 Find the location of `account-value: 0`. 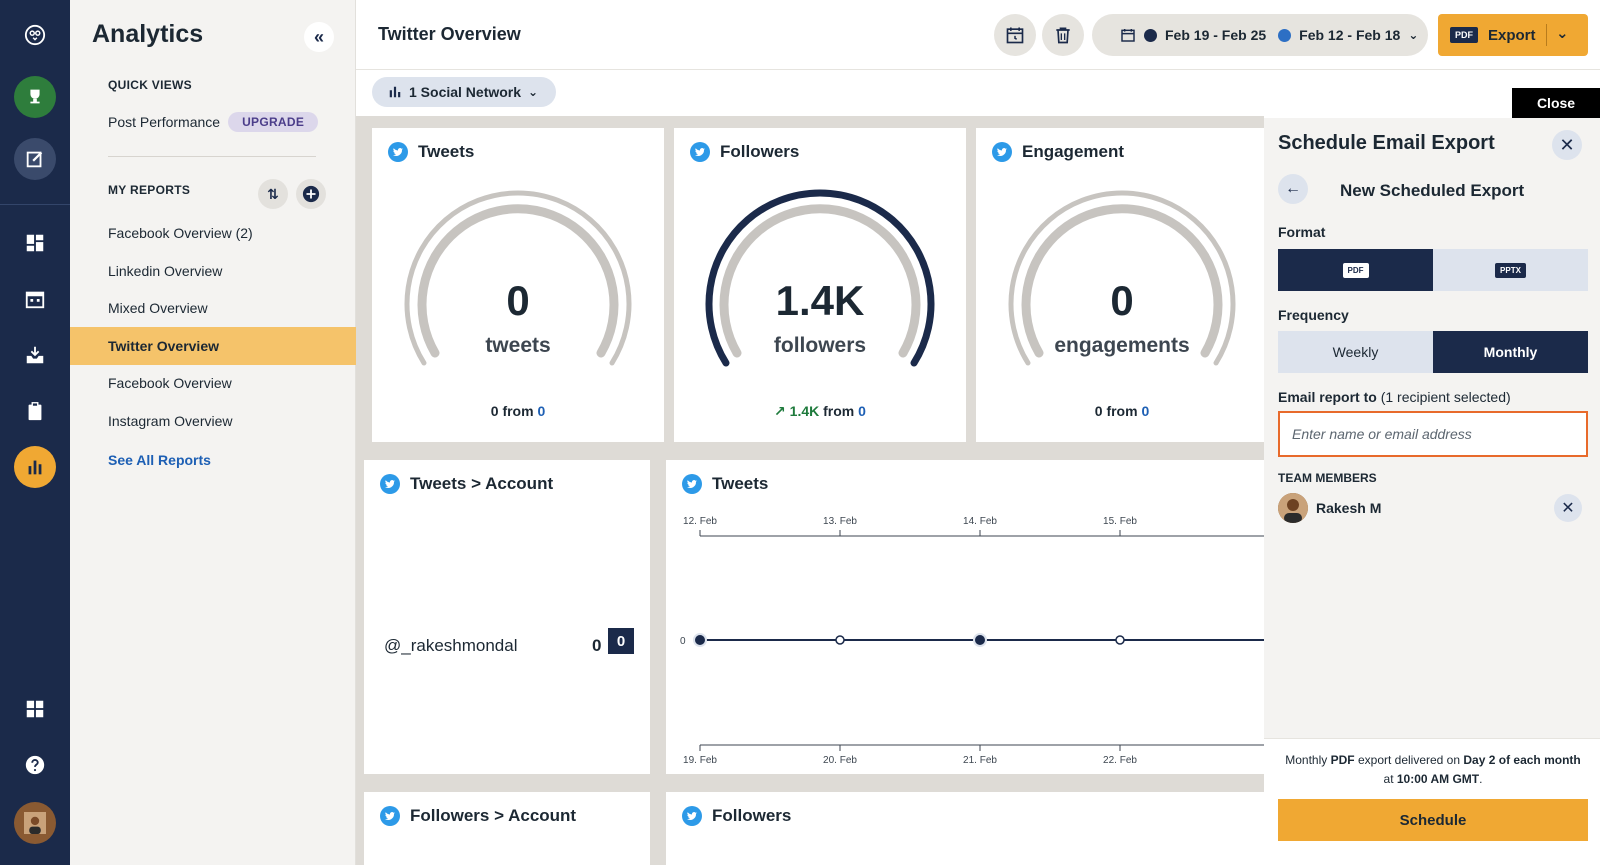

account-value: 0 is located at coordinates (597, 645).